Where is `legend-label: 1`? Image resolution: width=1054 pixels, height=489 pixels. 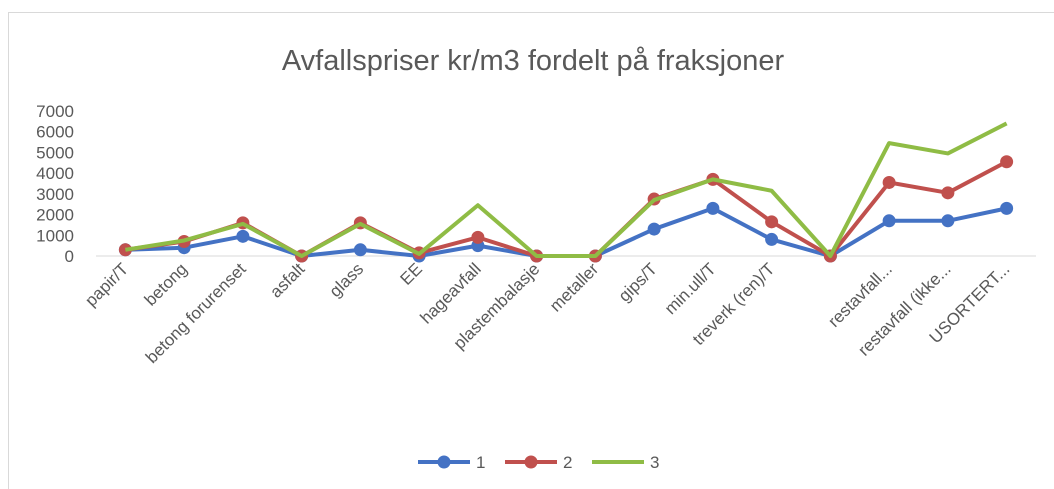
legend-label: 1 is located at coordinates (480, 462).